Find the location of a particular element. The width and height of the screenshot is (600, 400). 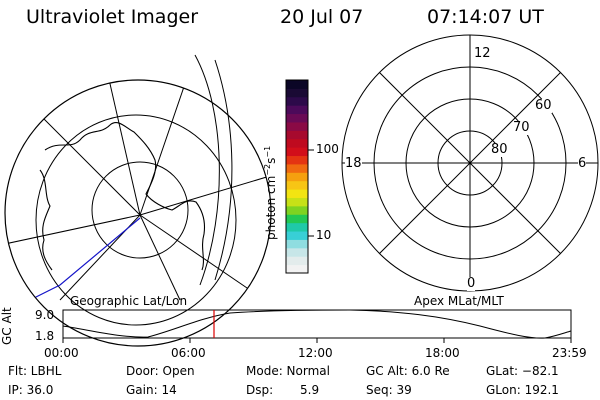

header-date: 20 Jul 07 is located at coordinates (322, 17).